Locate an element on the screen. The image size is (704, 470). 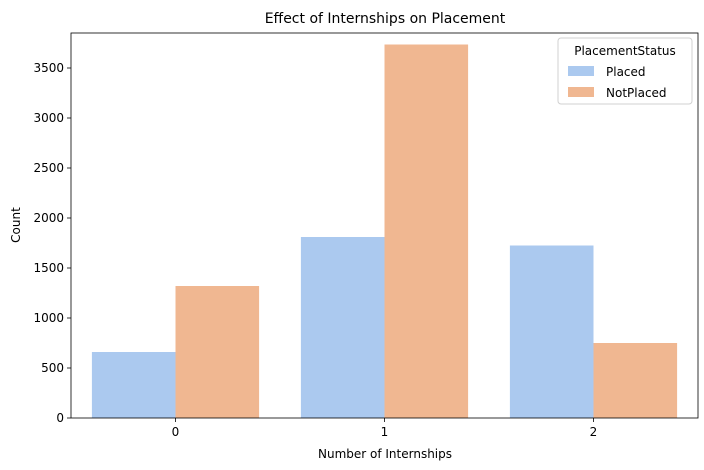
legend-swatch-notplaced is located at coordinates (581, 92).